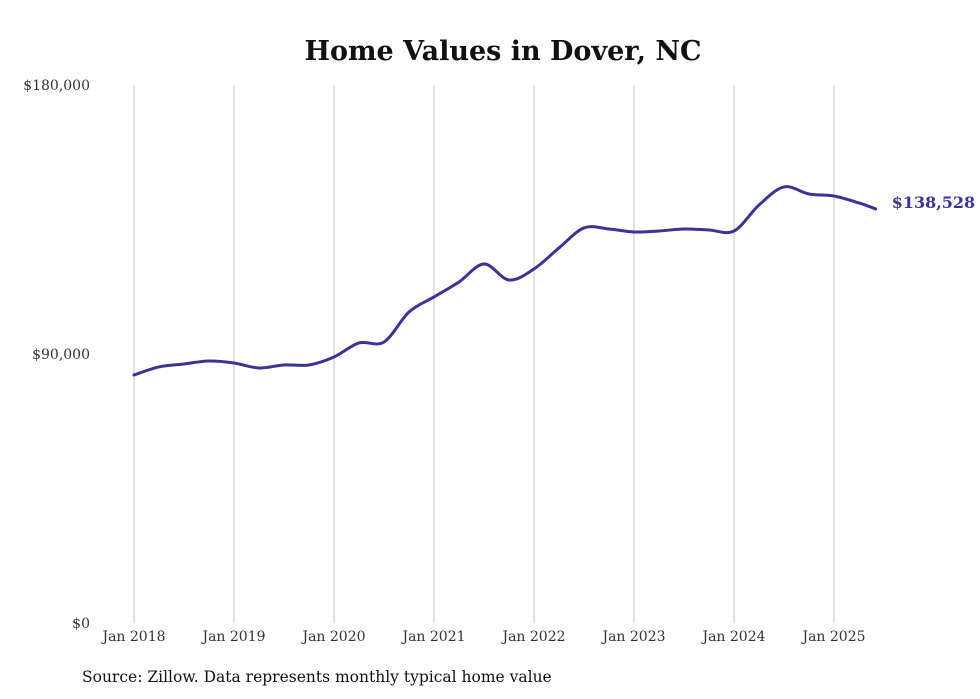  Describe the element at coordinates (632, 637) in the screenshot. I see `x-tick-label: Jan 2023` at that location.